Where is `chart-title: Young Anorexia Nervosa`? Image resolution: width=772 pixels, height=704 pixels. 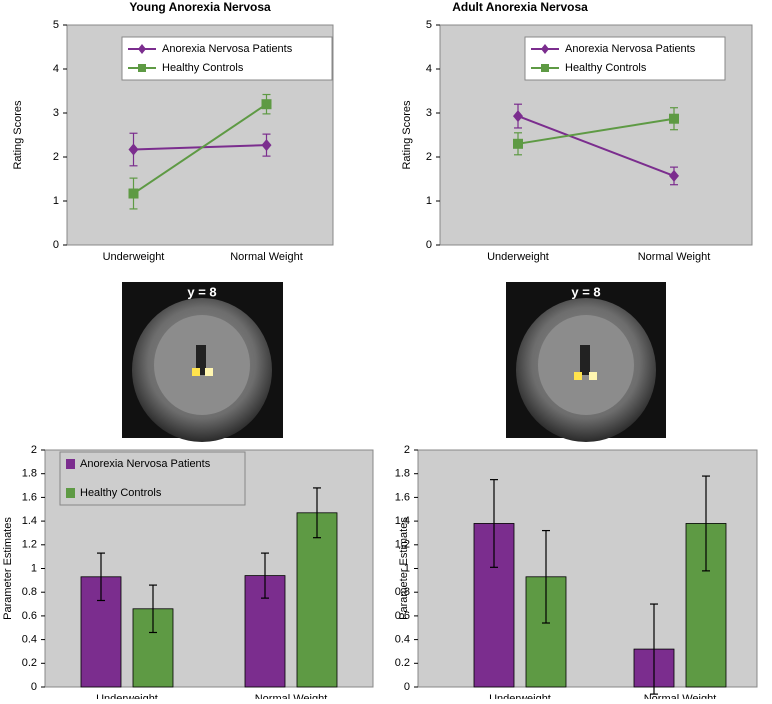 chart-title: Young Anorexia Nervosa is located at coordinates (200, 7).